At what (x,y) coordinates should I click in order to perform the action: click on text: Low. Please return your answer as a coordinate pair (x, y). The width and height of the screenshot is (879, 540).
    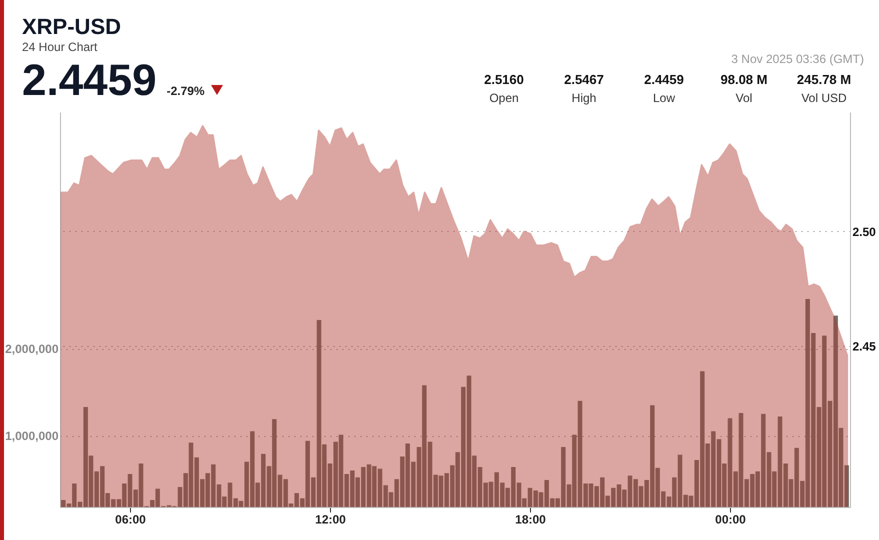
    Looking at the image, I should click on (664, 98).